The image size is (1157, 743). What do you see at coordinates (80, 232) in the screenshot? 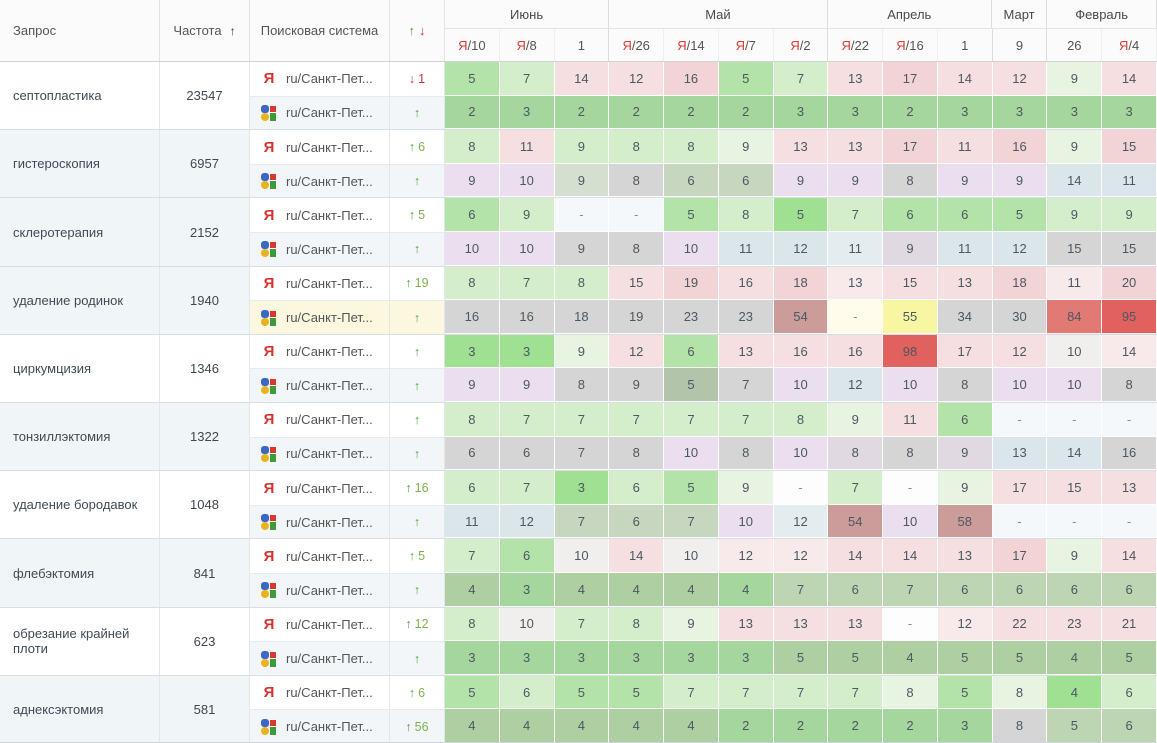
I see `query-cell: склеротерапия` at bounding box center [80, 232].